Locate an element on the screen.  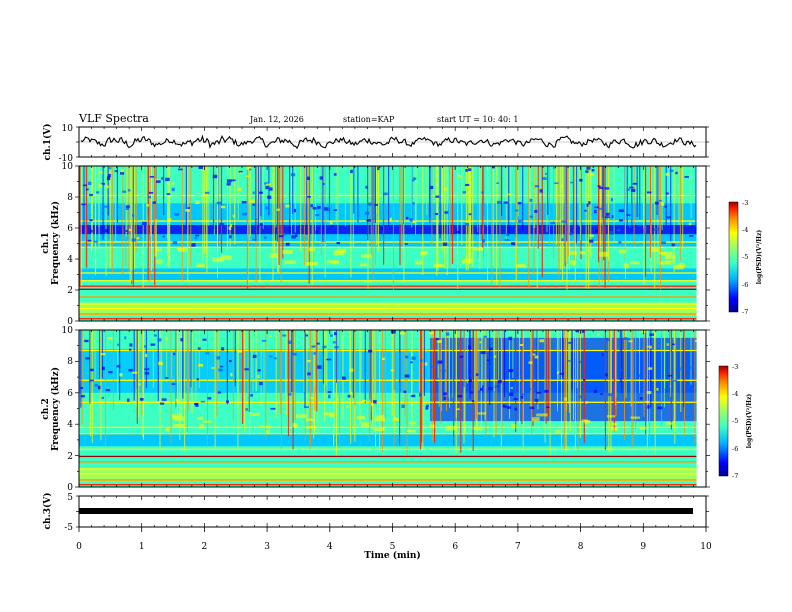
ch2-ytick-4: 4 is located at coordinates (70, 425).